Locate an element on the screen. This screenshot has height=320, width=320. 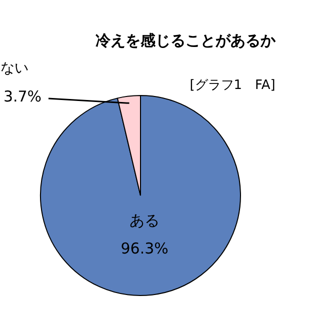
slice-label: ない is located at coordinates (14, 68).